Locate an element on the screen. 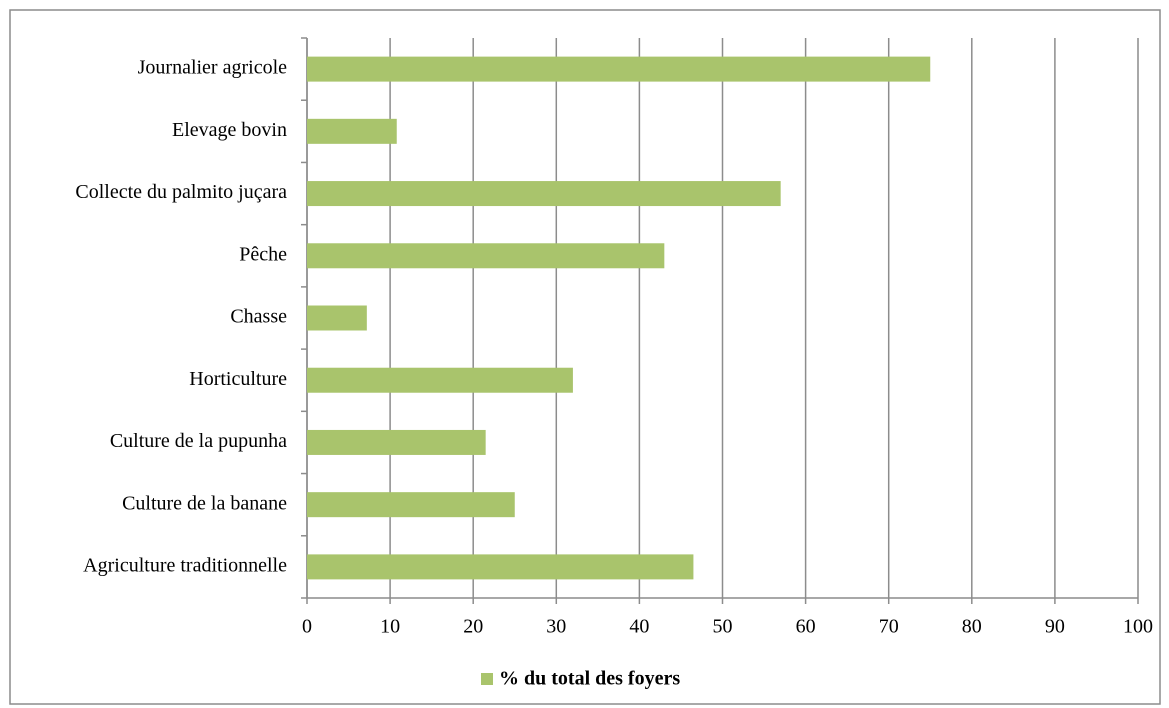  x-tick-label: 60 is located at coordinates (806, 627).